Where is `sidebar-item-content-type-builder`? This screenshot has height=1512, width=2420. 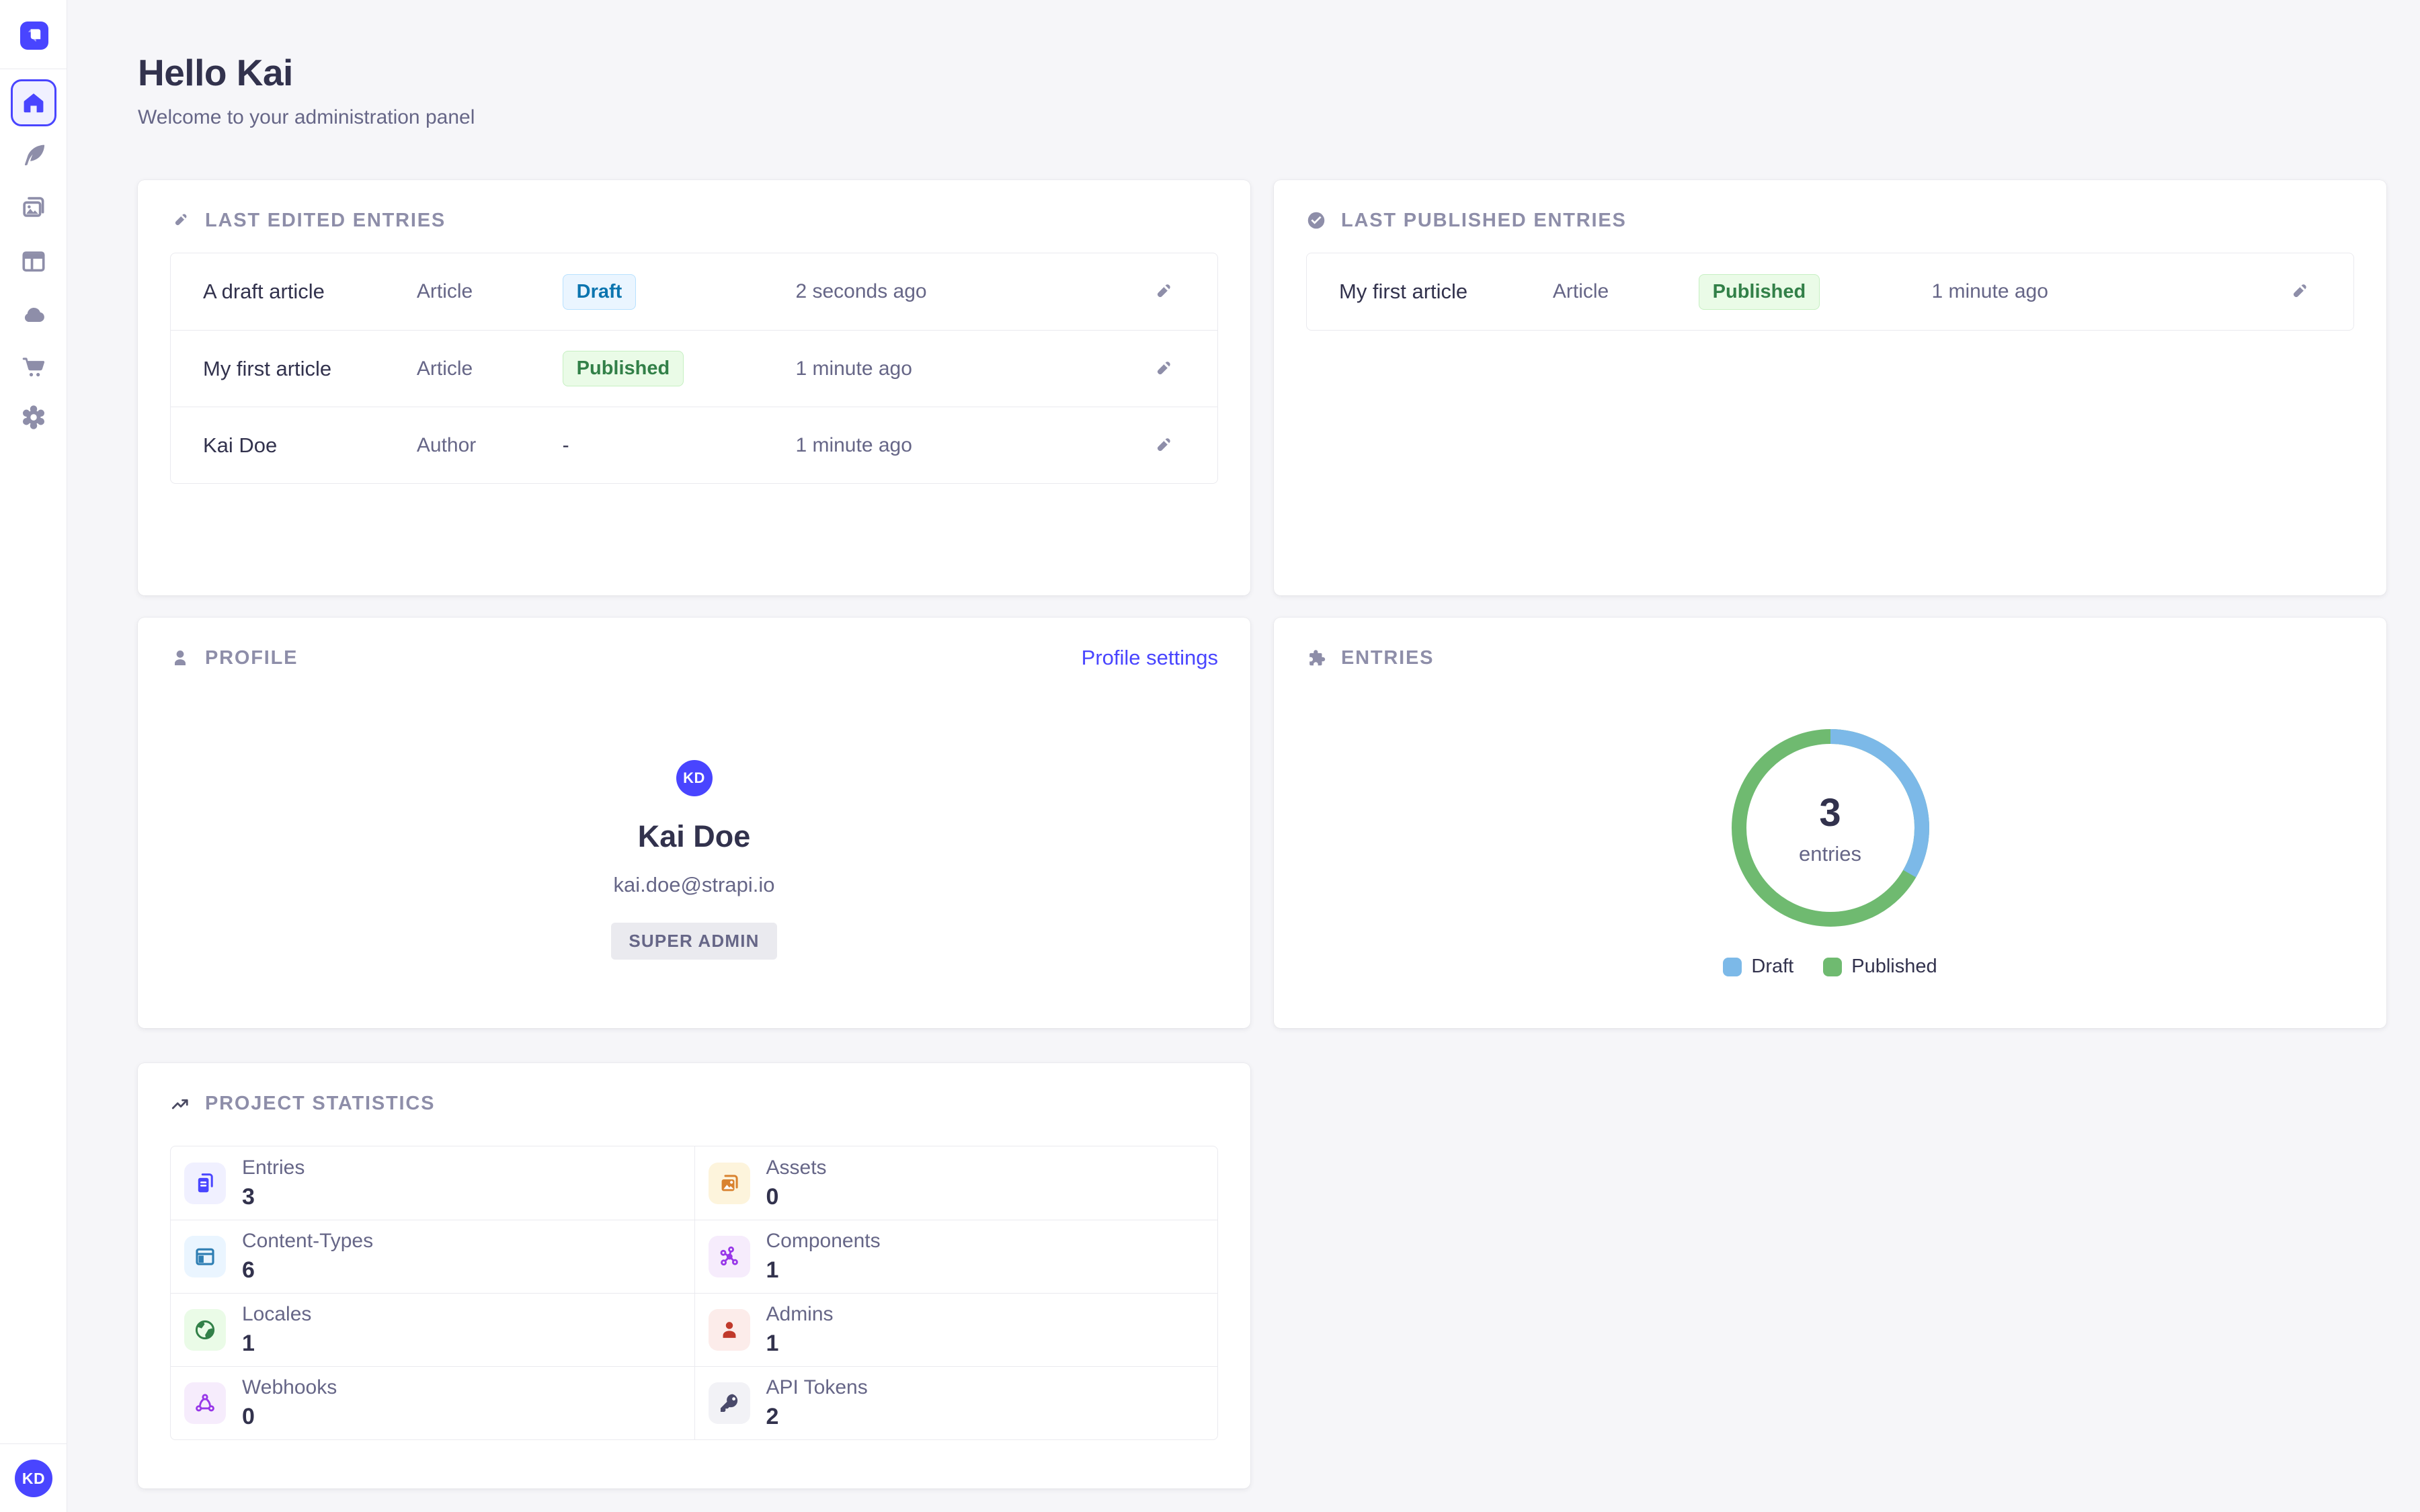 sidebar-item-content-type-builder is located at coordinates (33, 261).